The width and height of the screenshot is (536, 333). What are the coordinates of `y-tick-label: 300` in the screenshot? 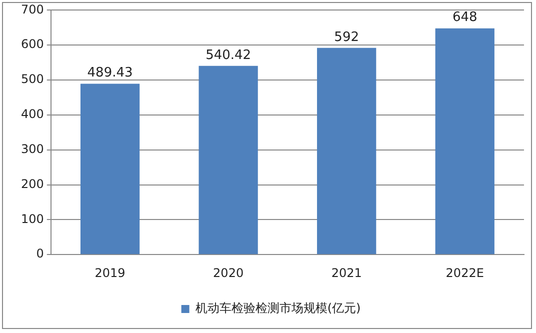 It's located at (32, 149).